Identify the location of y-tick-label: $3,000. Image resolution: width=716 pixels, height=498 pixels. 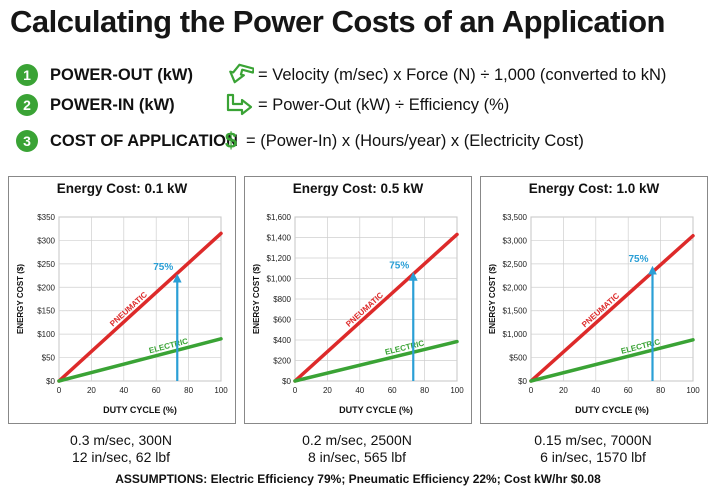
(515, 240).